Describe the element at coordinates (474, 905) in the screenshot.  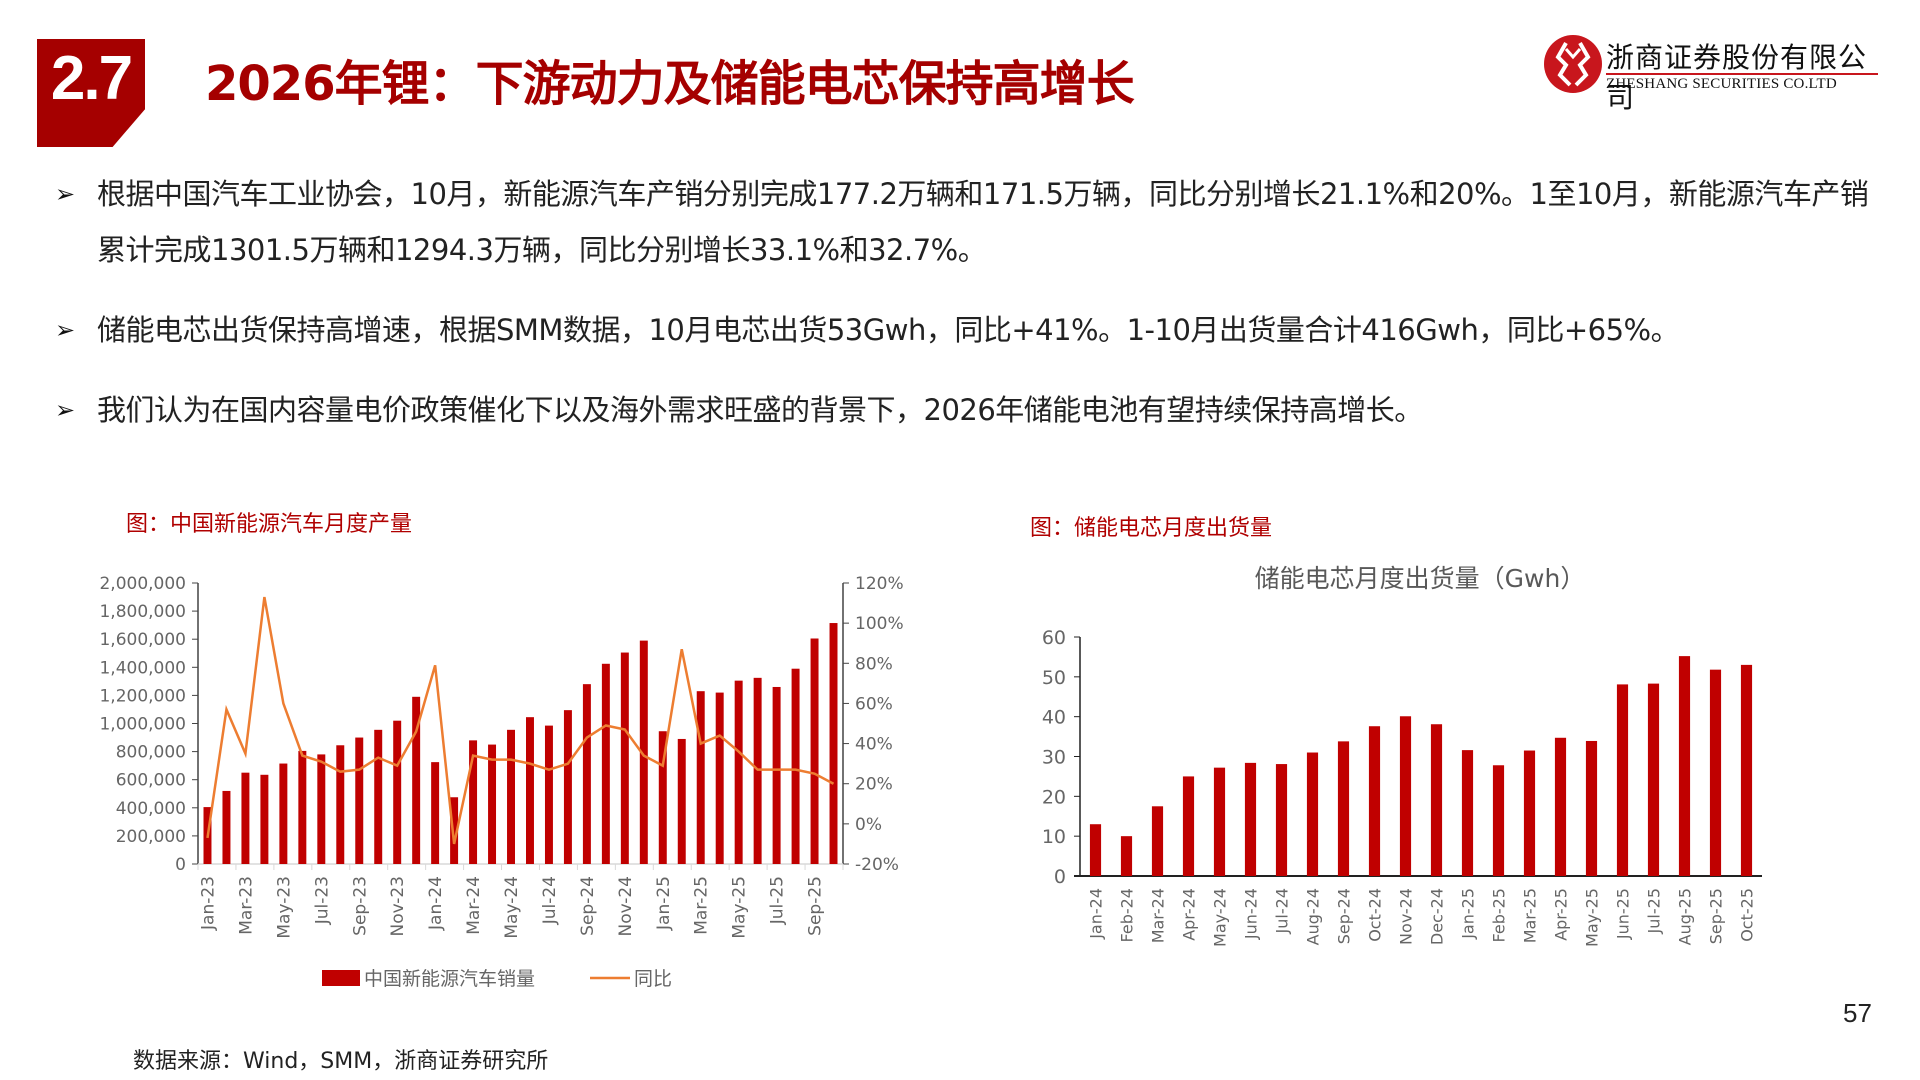
I see `x-axis-tick: Mar-24` at that location.